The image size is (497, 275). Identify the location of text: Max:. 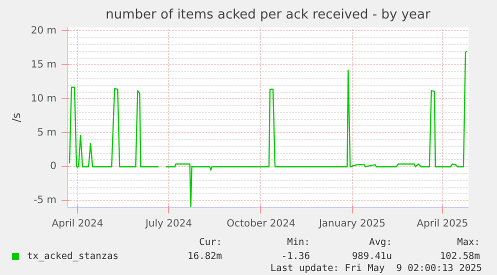
(468, 243).